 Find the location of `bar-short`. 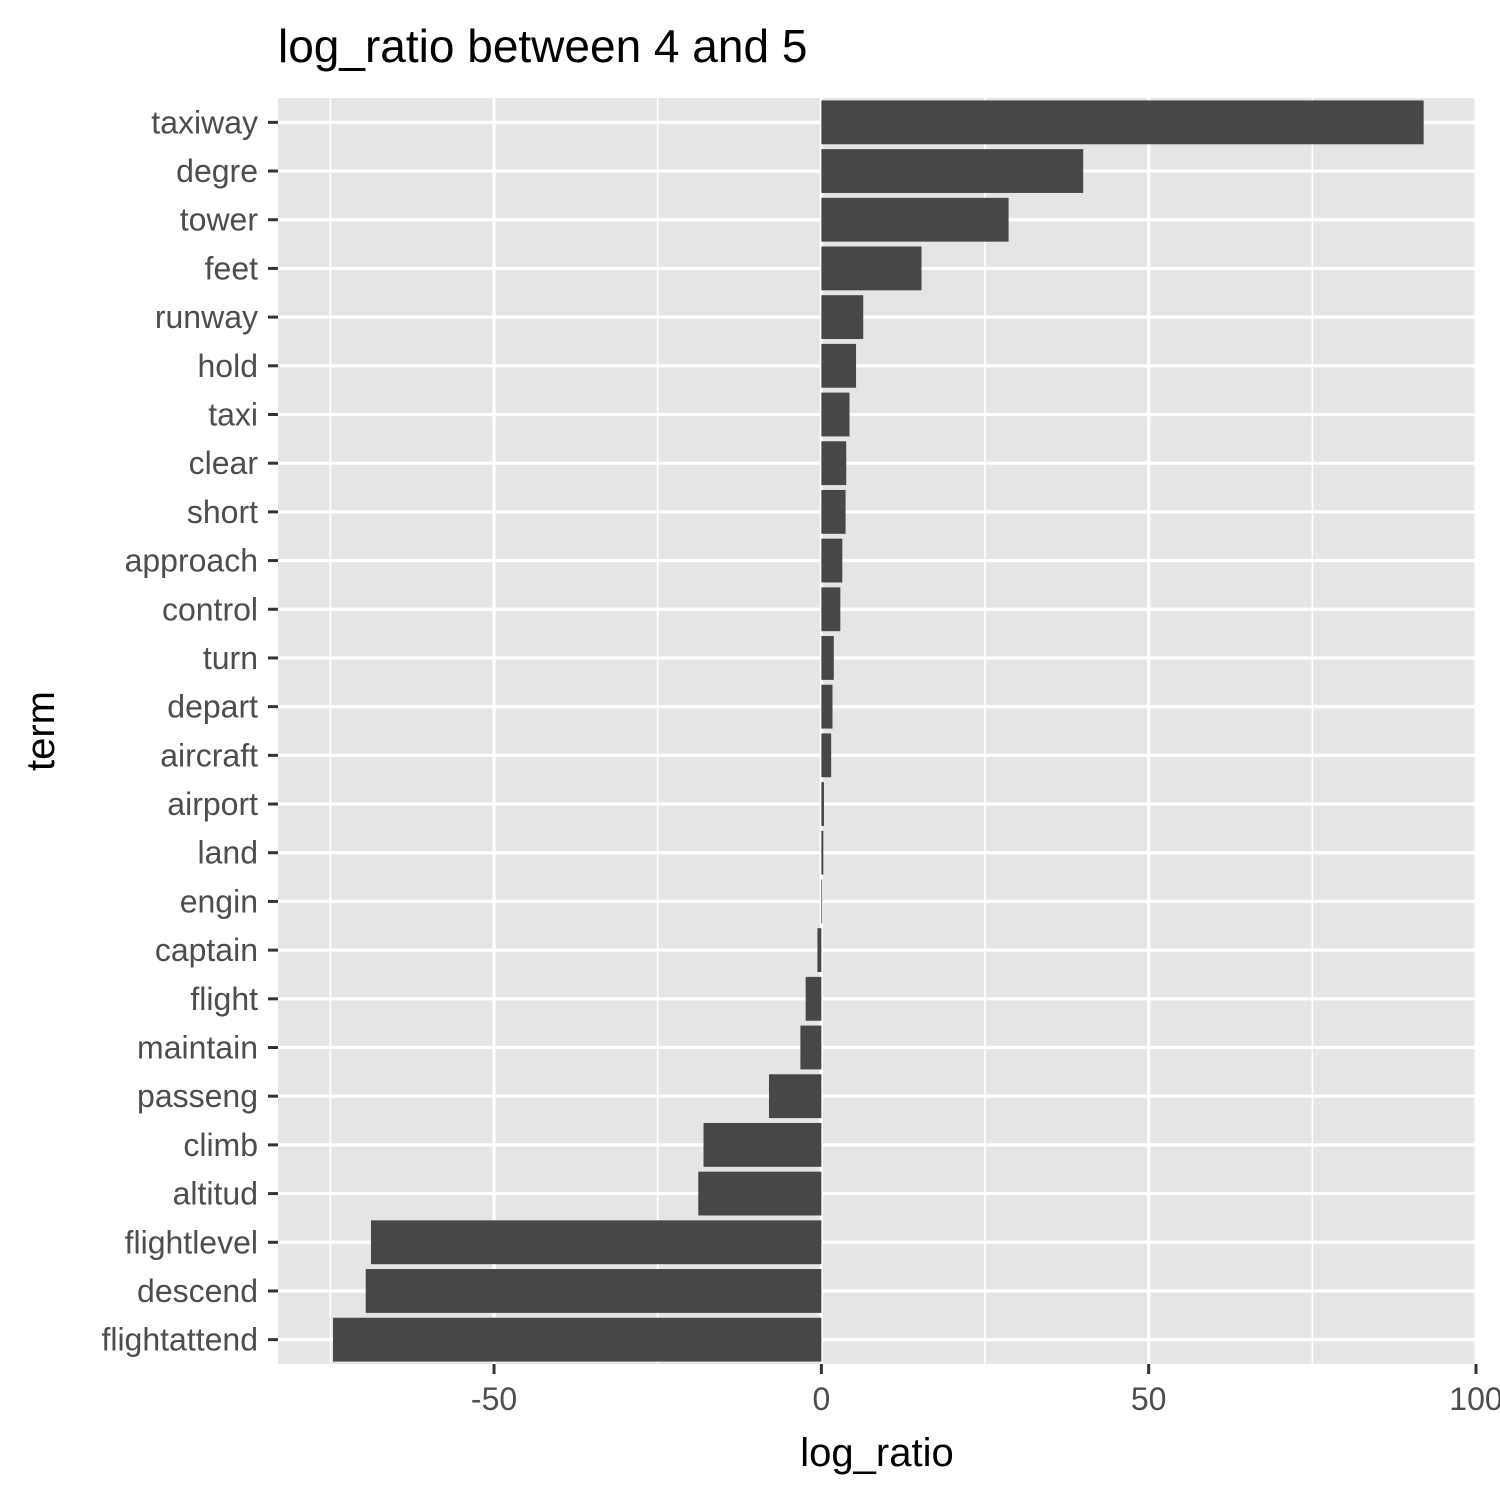

bar-short is located at coordinates (833, 511).